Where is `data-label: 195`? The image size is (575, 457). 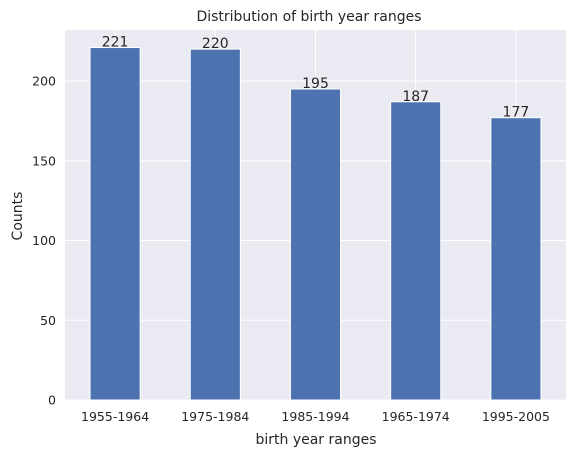
data-label: 195 is located at coordinates (315, 84).